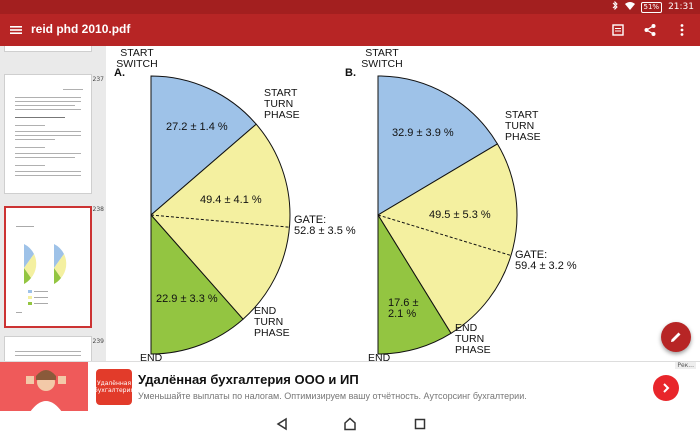  What do you see at coordinates (350, 7) in the screenshot?
I see `status-bar: 51% 21:31` at bounding box center [350, 7].